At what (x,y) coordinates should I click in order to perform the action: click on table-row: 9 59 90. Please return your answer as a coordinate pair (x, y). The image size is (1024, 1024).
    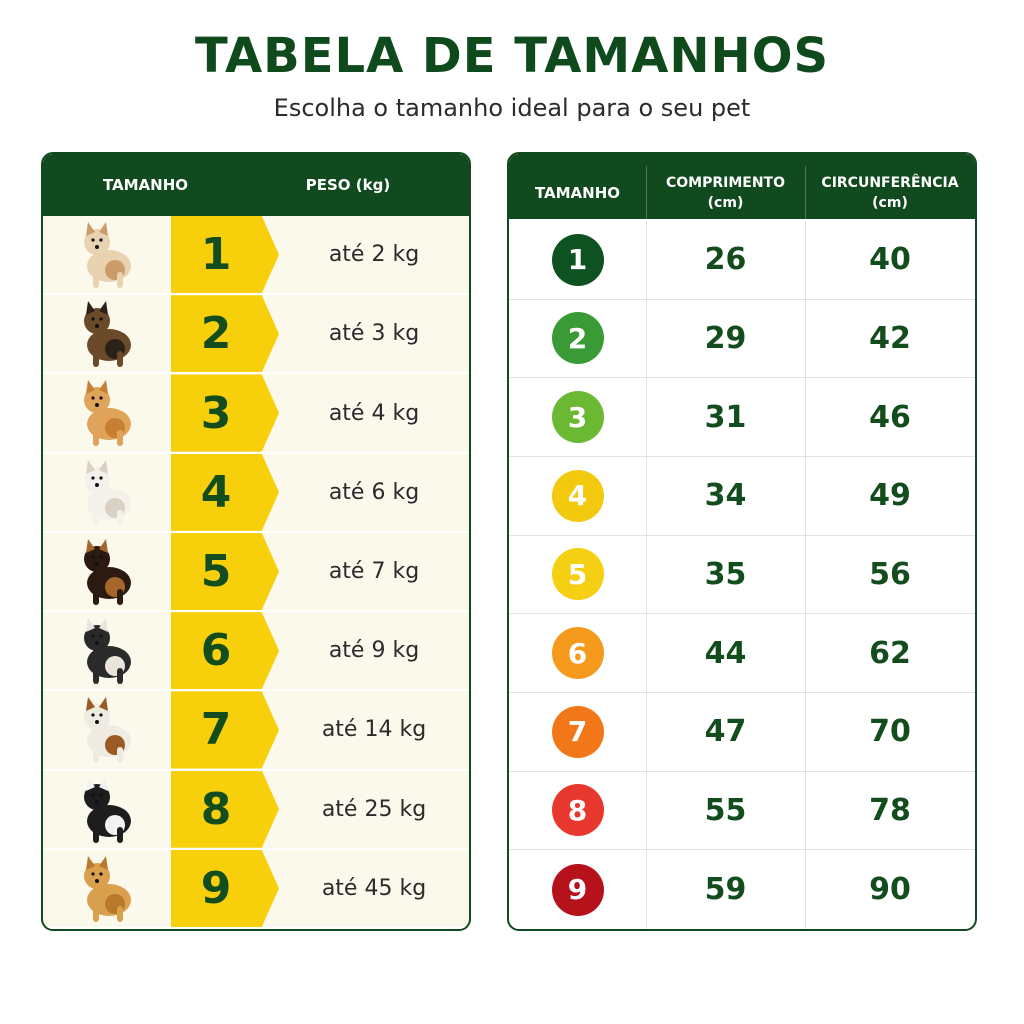
    Looking at the image, I should click on (742, 889).